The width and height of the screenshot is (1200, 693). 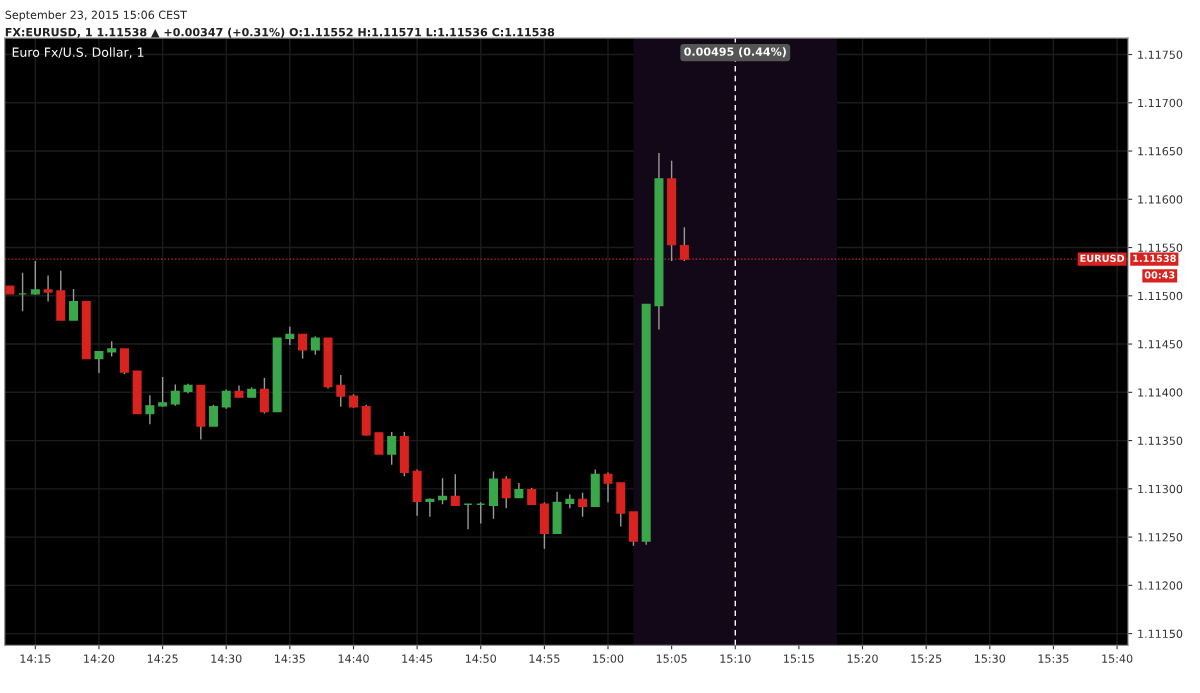 I want to click on y-tick-label: 1.11700, so click(x=1160, y=103).